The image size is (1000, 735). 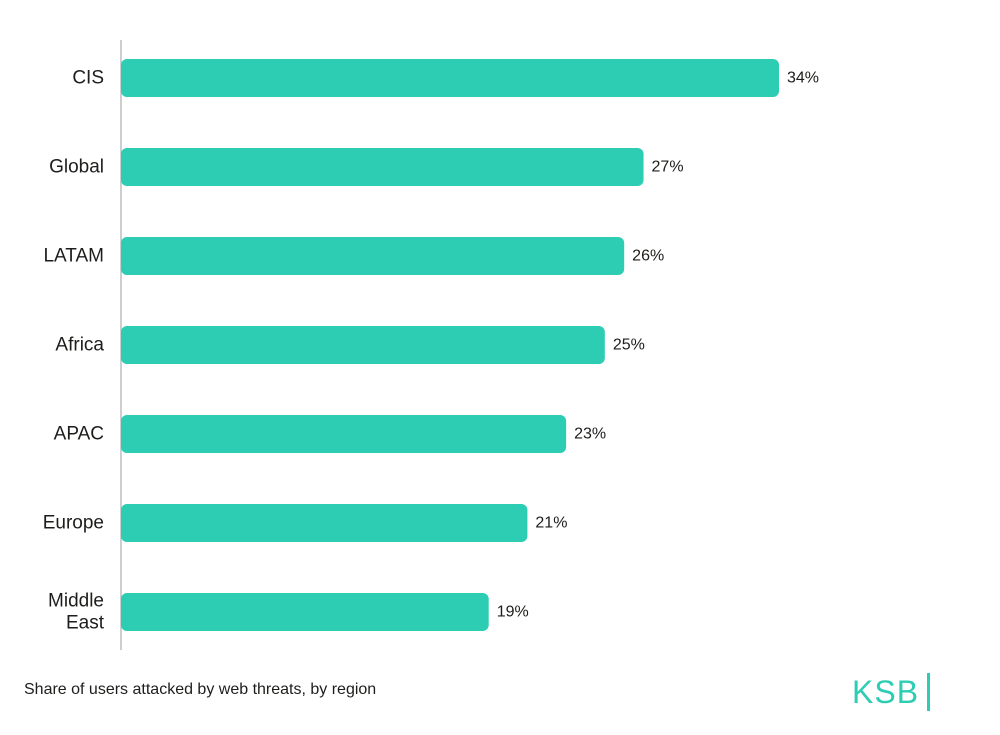 I want to click on bar-value-label: 19%, so click(x=513, y=612).